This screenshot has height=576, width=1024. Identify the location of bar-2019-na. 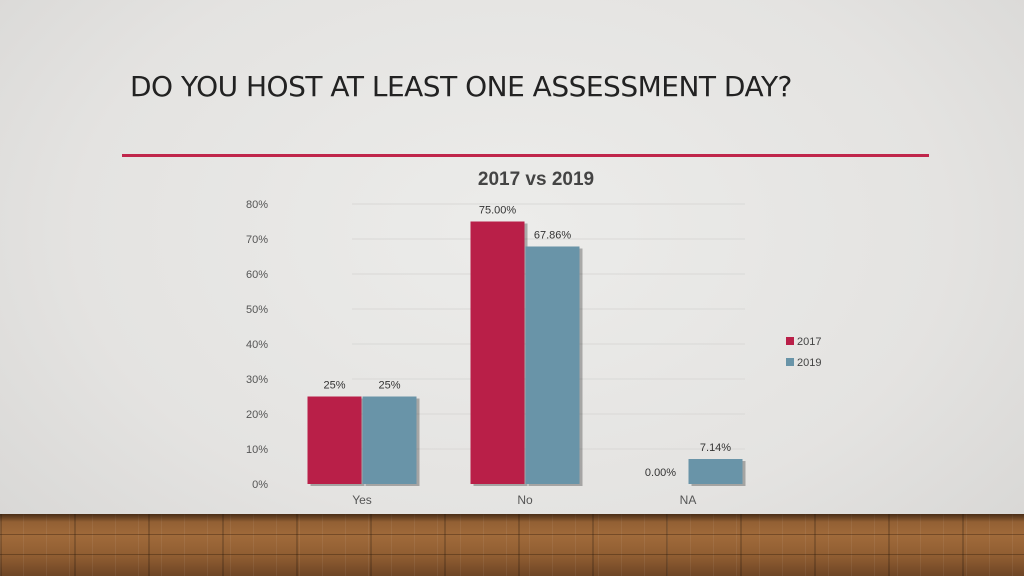
(715, 471).